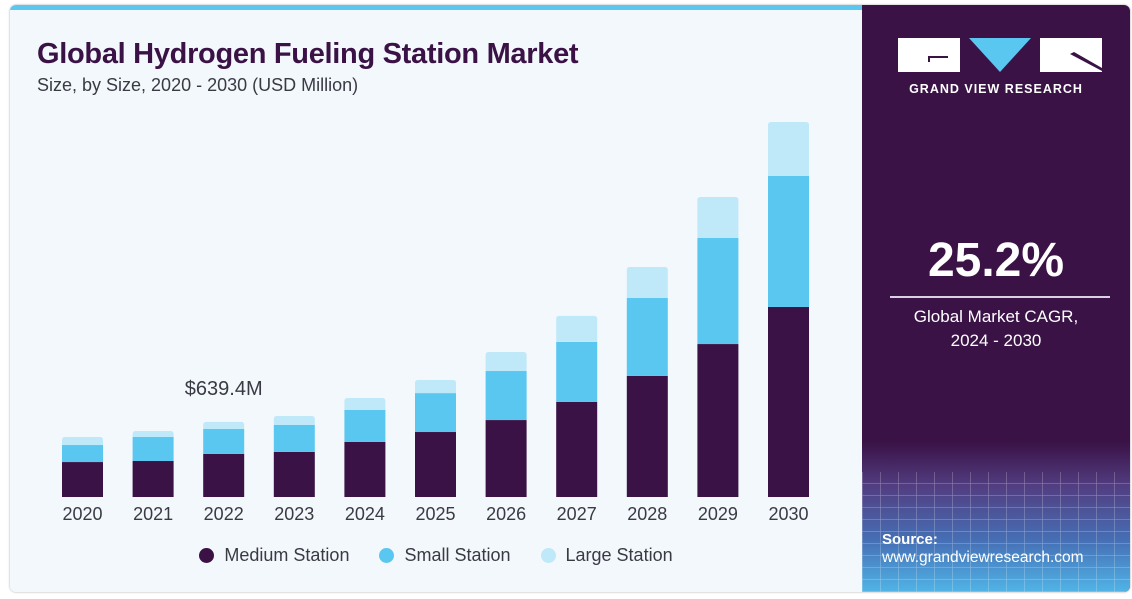 Image resolution: width=1132 pixels, height=599 pixels. Describe the element at coordinates (153, 514) in the screenshot. I see `x-tick-label-2021: 2021` at that location.